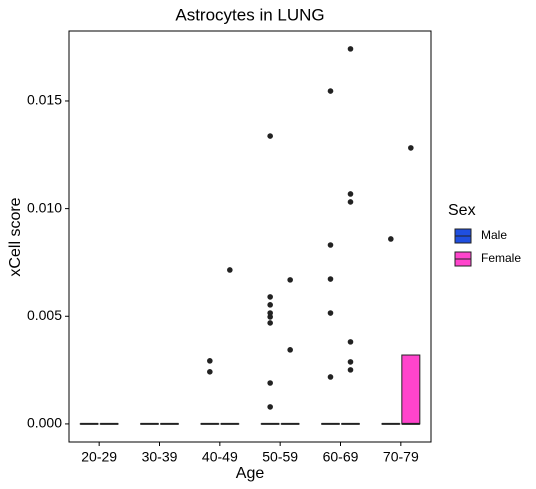 This screenshot has height=489, width=536. I want to click on y-tick-label: 0.010, so click(44, 207).